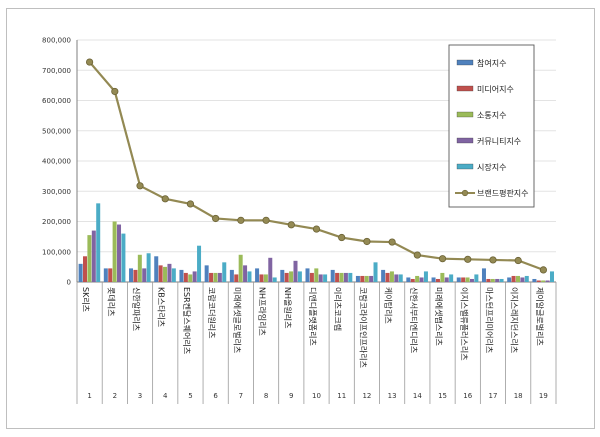 Image resolution: width=600 pixels, height=437 pixels. What do you see at coordinates (491, 167) in the screenshot?
I see `legend-label-5: 시장지수` at bounding box center [491, 167].